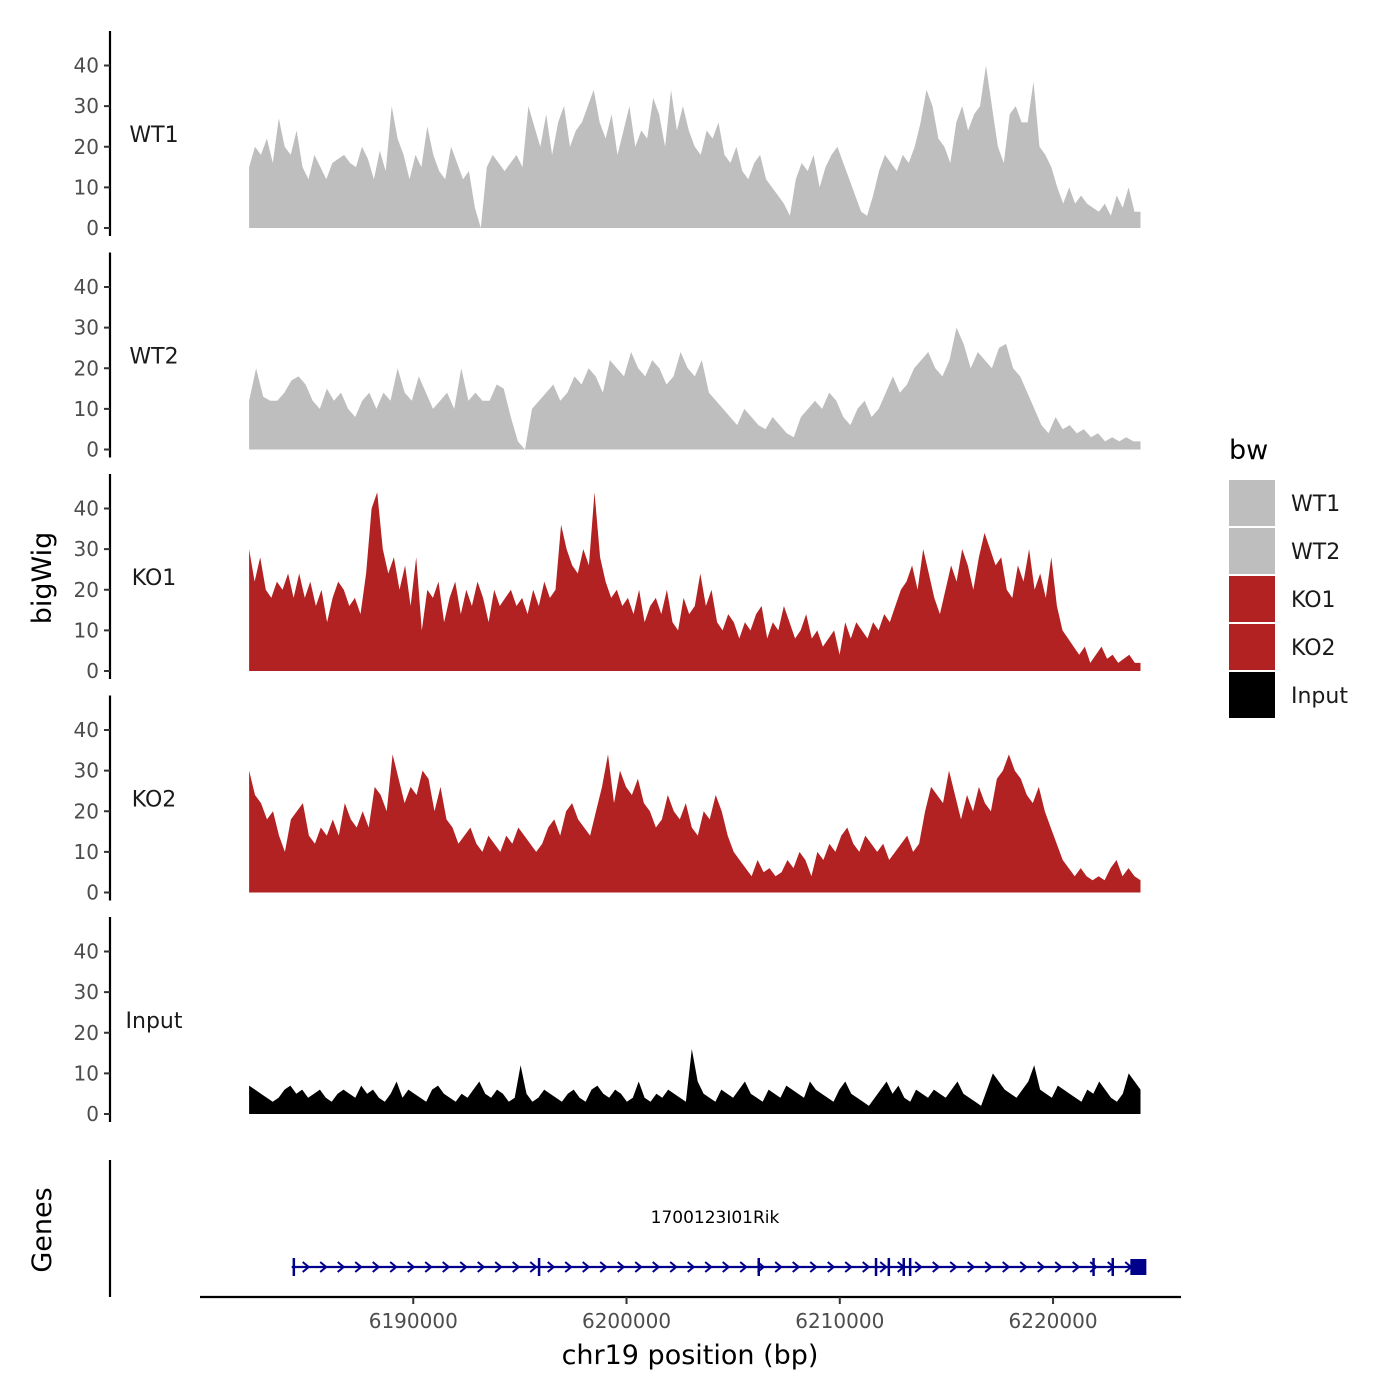  I want to click on track-area-wt1, so click(695, 146).